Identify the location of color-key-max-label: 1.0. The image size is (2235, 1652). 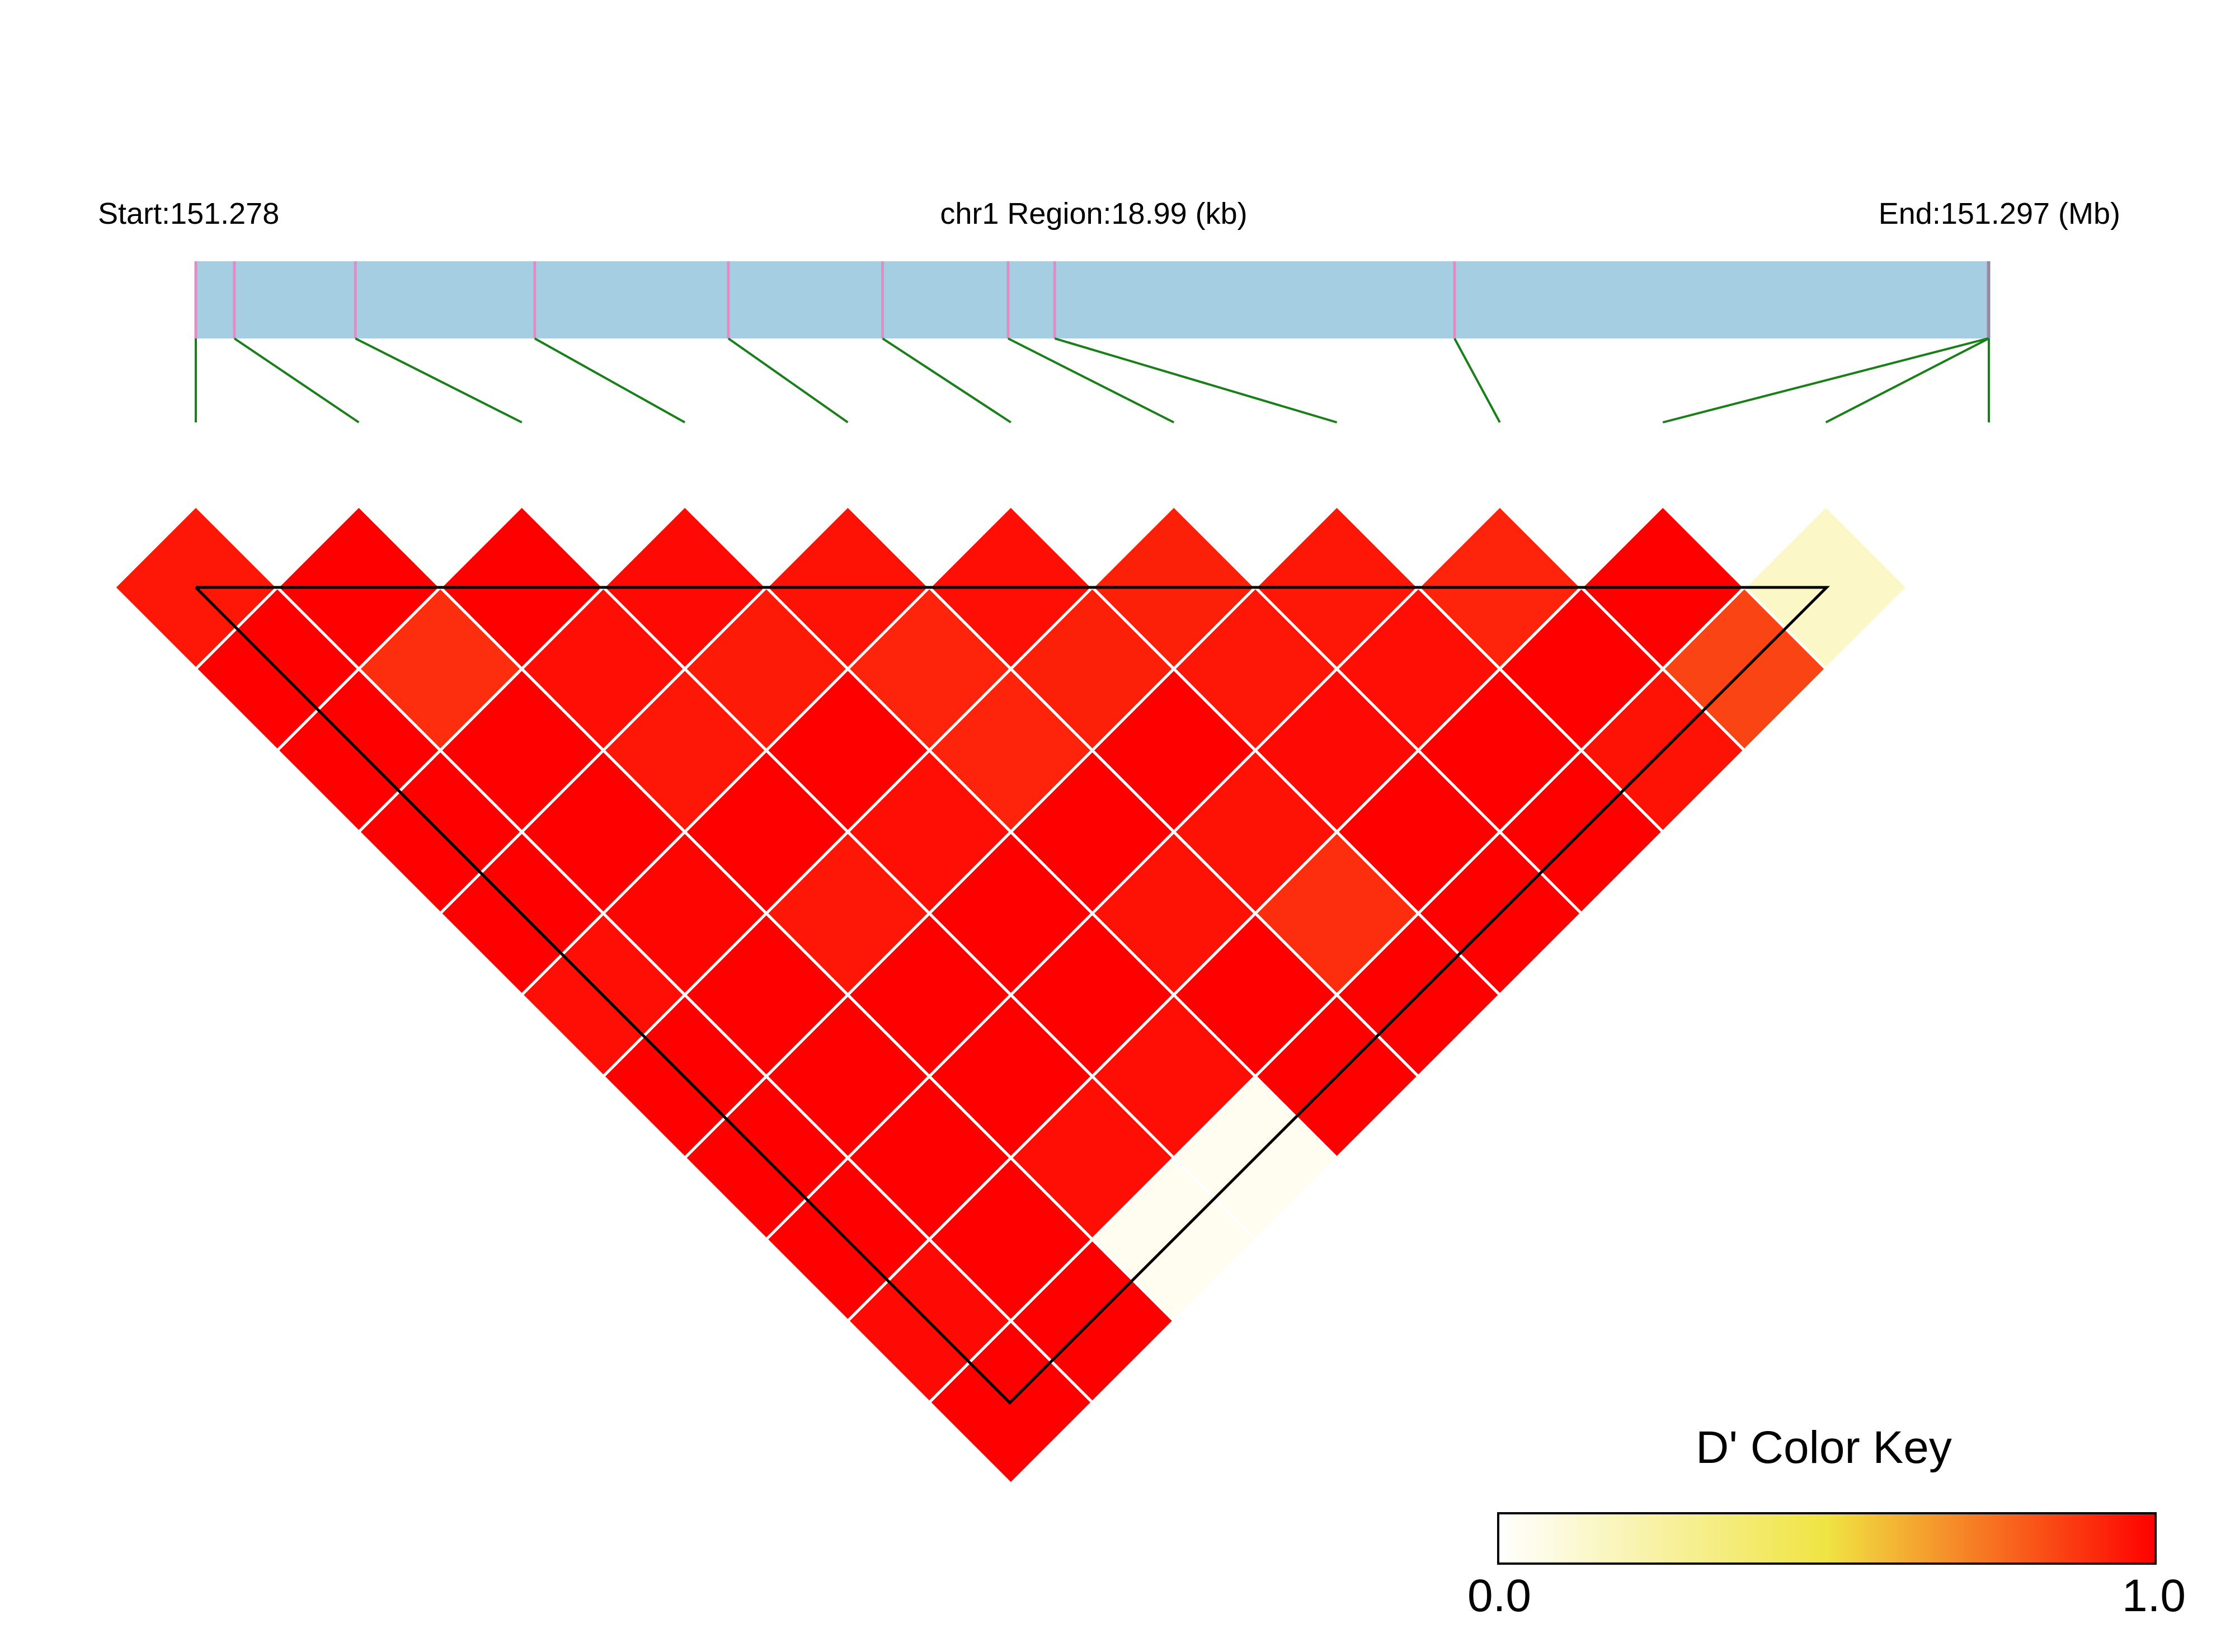
(2154, 1596).